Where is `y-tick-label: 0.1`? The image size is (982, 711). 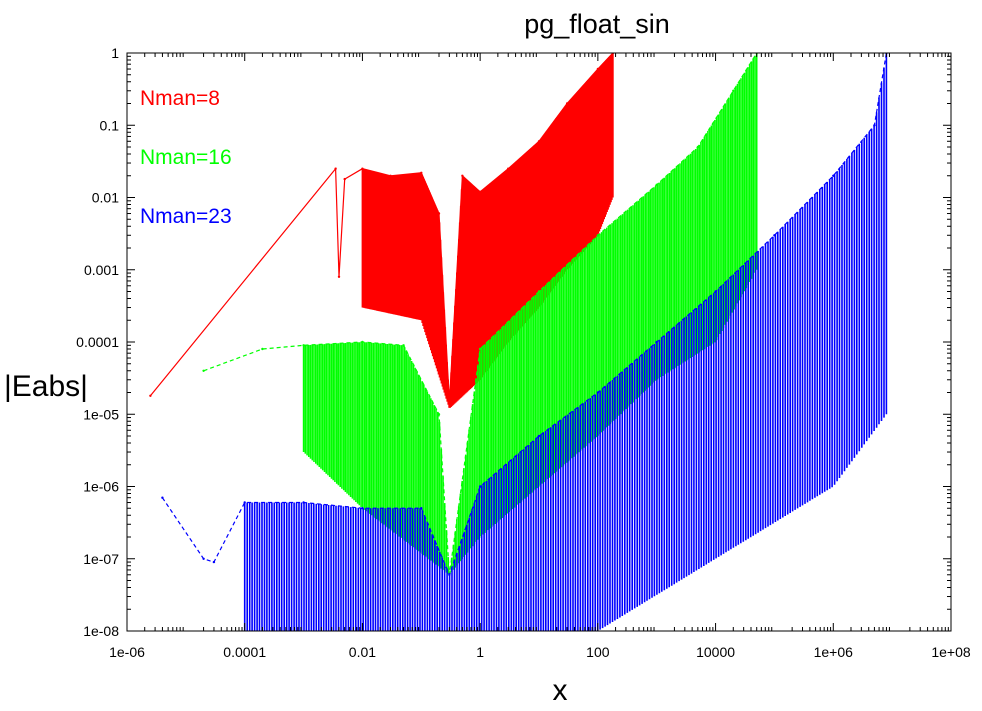
y-tick-label: 0.1 is located at coordinates (110, 125).